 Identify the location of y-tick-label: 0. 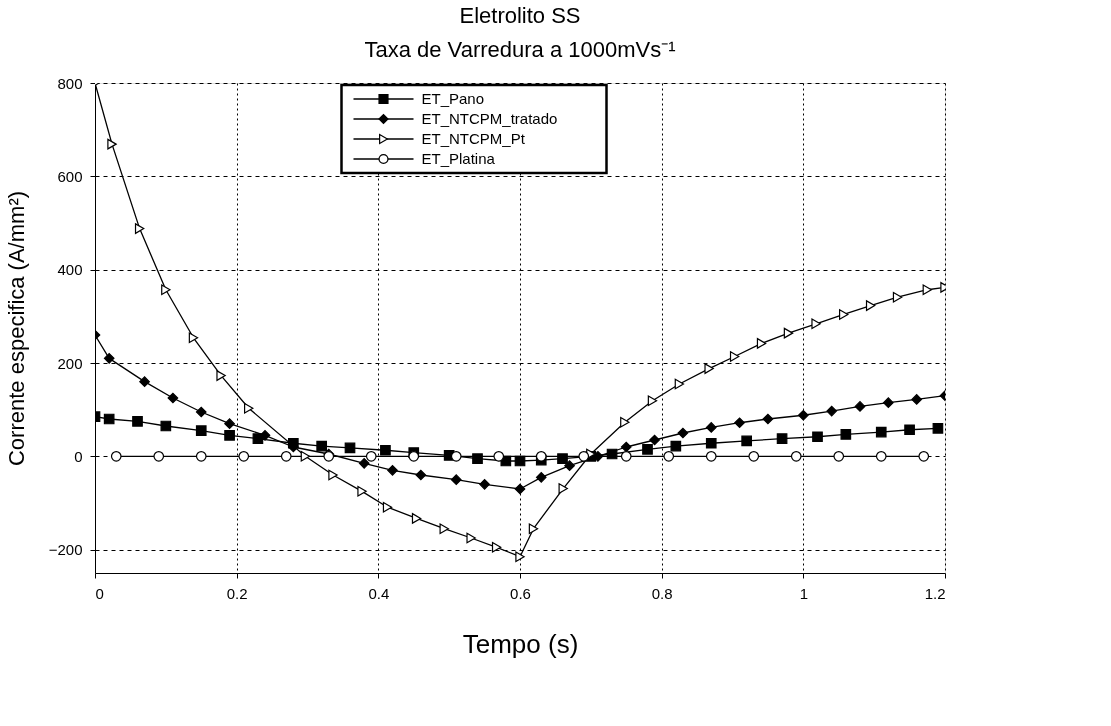
(78, 456).